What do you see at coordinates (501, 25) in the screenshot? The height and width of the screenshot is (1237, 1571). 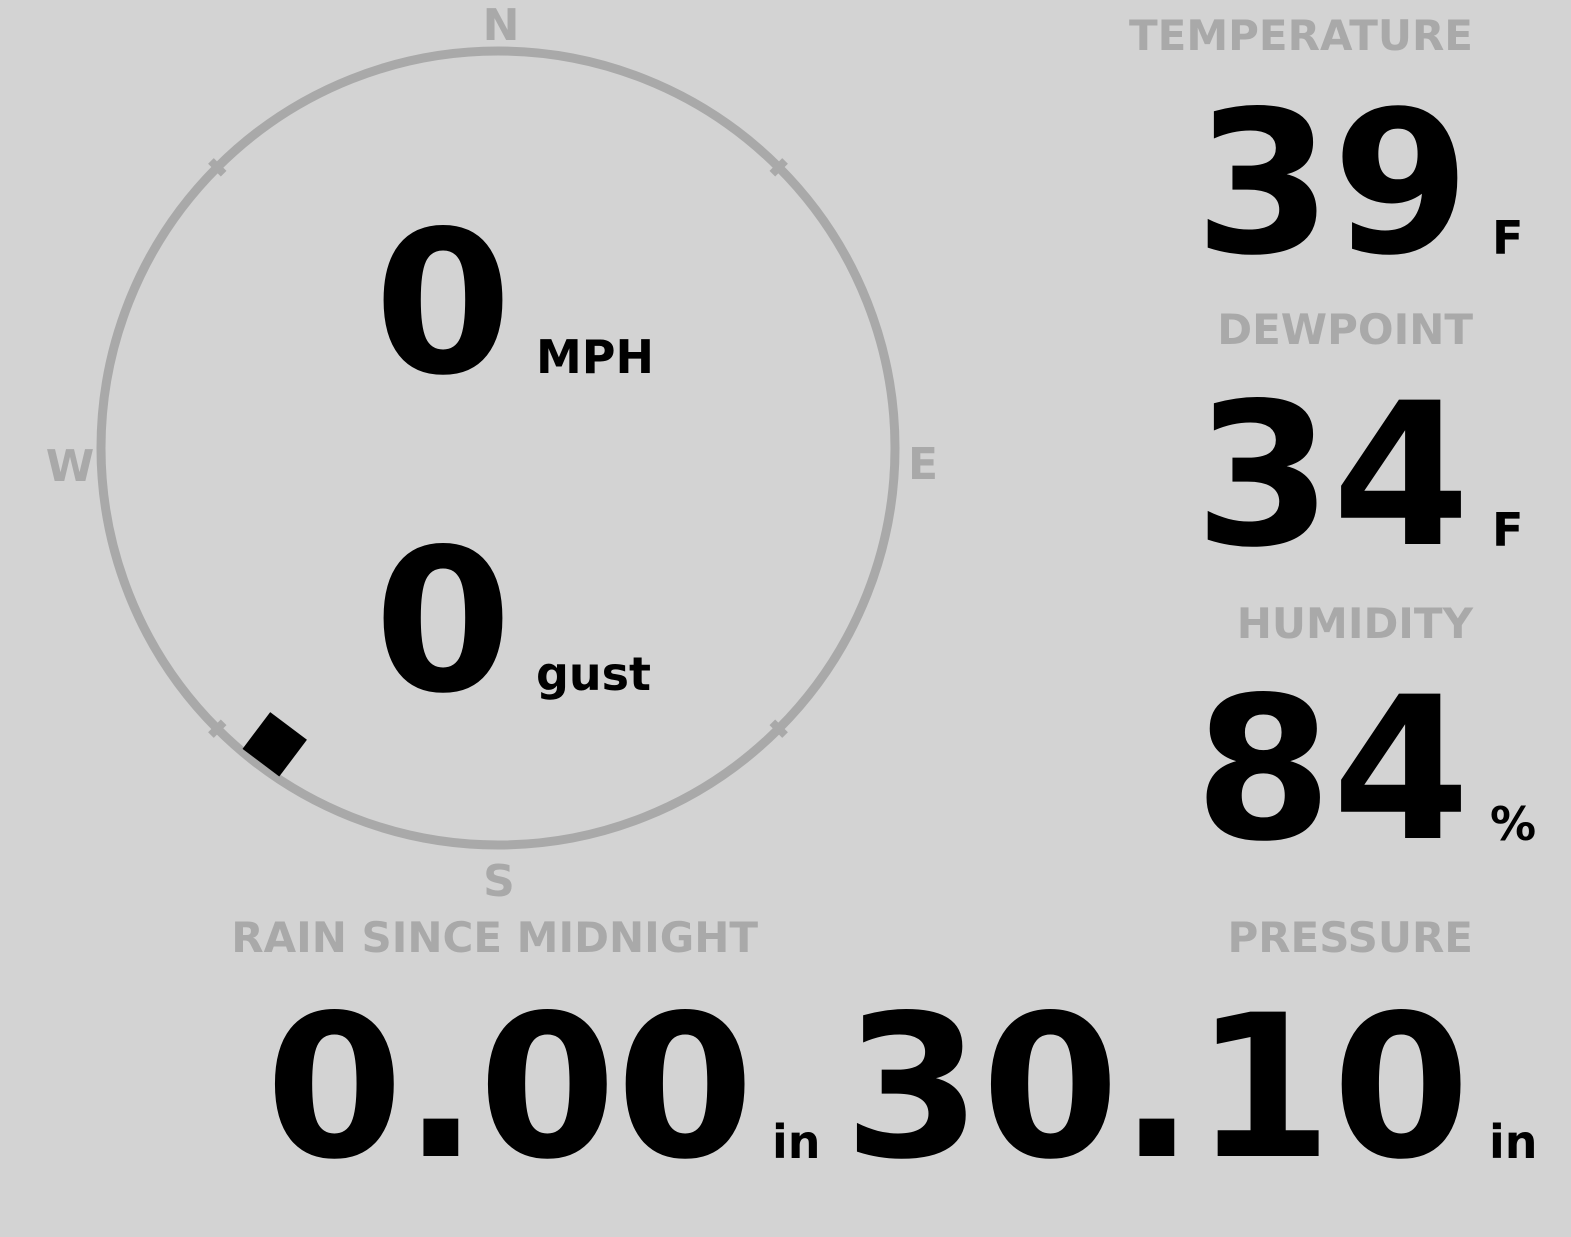 I see `compass-north: N` at bounding box center [501, 25].